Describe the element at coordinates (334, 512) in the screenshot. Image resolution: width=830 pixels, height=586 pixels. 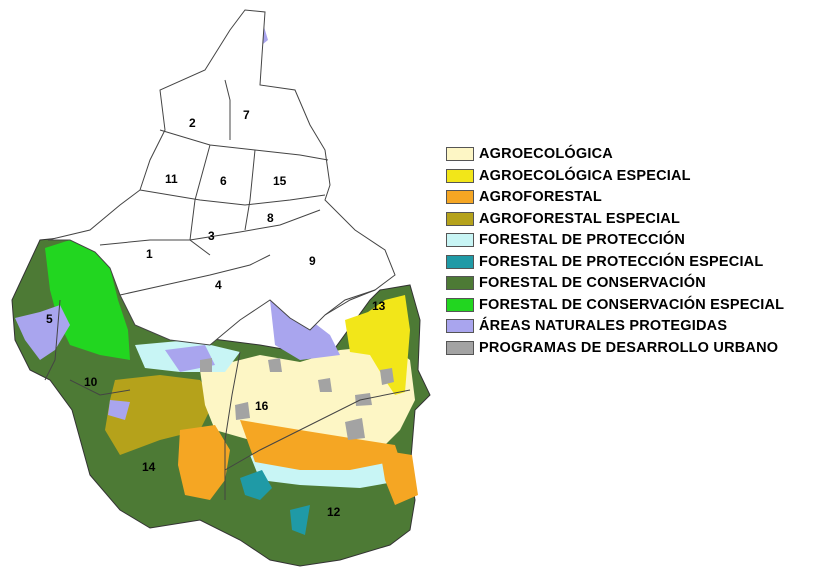
I see `district-label-12: 12` at that location.